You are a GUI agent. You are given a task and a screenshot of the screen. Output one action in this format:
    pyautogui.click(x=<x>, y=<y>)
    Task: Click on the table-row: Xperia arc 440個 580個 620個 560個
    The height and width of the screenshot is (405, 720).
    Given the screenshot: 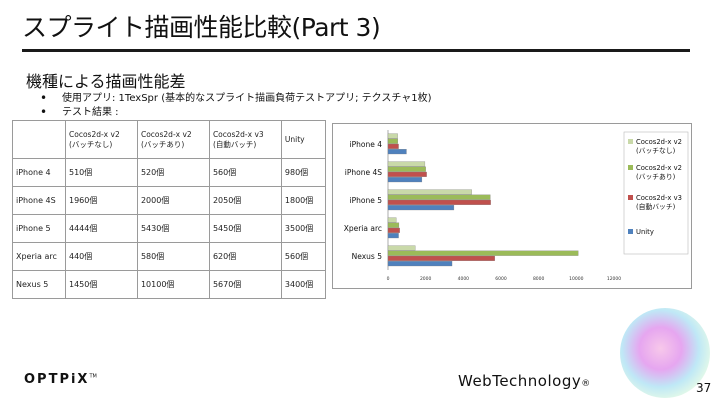 What is the action you would take?
    pyautogui.click(x=169, y=256)
    